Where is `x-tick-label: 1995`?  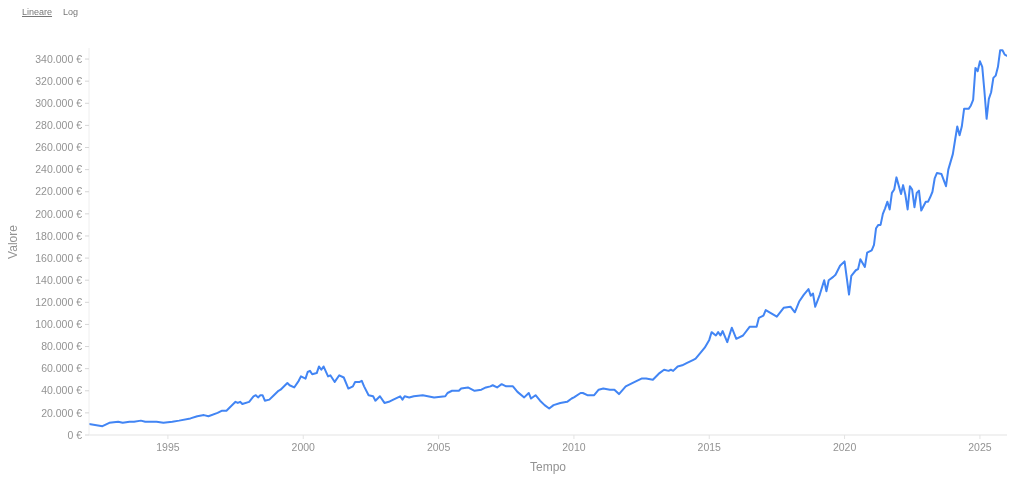
x-tick-label: 1995 is located at coordinates (168, 447).